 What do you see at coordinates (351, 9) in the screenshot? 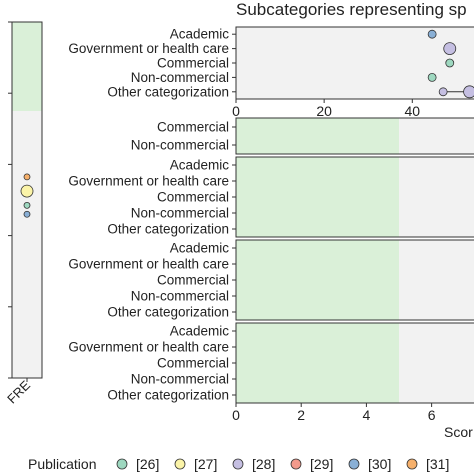
I see `chart-title: Subcategories representing sp` at bounding box center [351, 9].